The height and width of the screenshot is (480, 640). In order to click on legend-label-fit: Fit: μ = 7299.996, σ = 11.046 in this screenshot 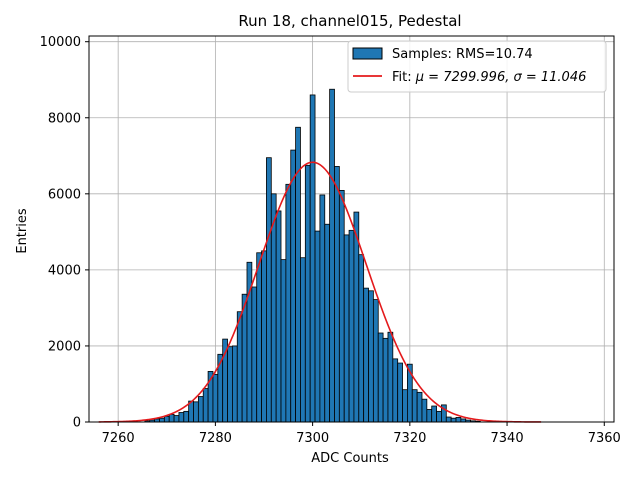, I will do `click(489, 77)`.